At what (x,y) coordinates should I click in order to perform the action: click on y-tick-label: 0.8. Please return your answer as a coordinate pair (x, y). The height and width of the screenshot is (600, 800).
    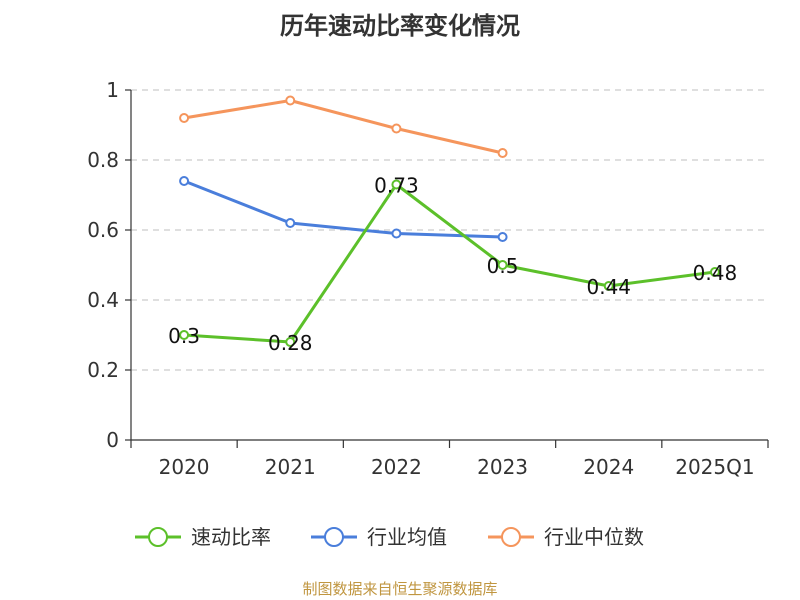
    Looking at the image, I should click on (103, 160).